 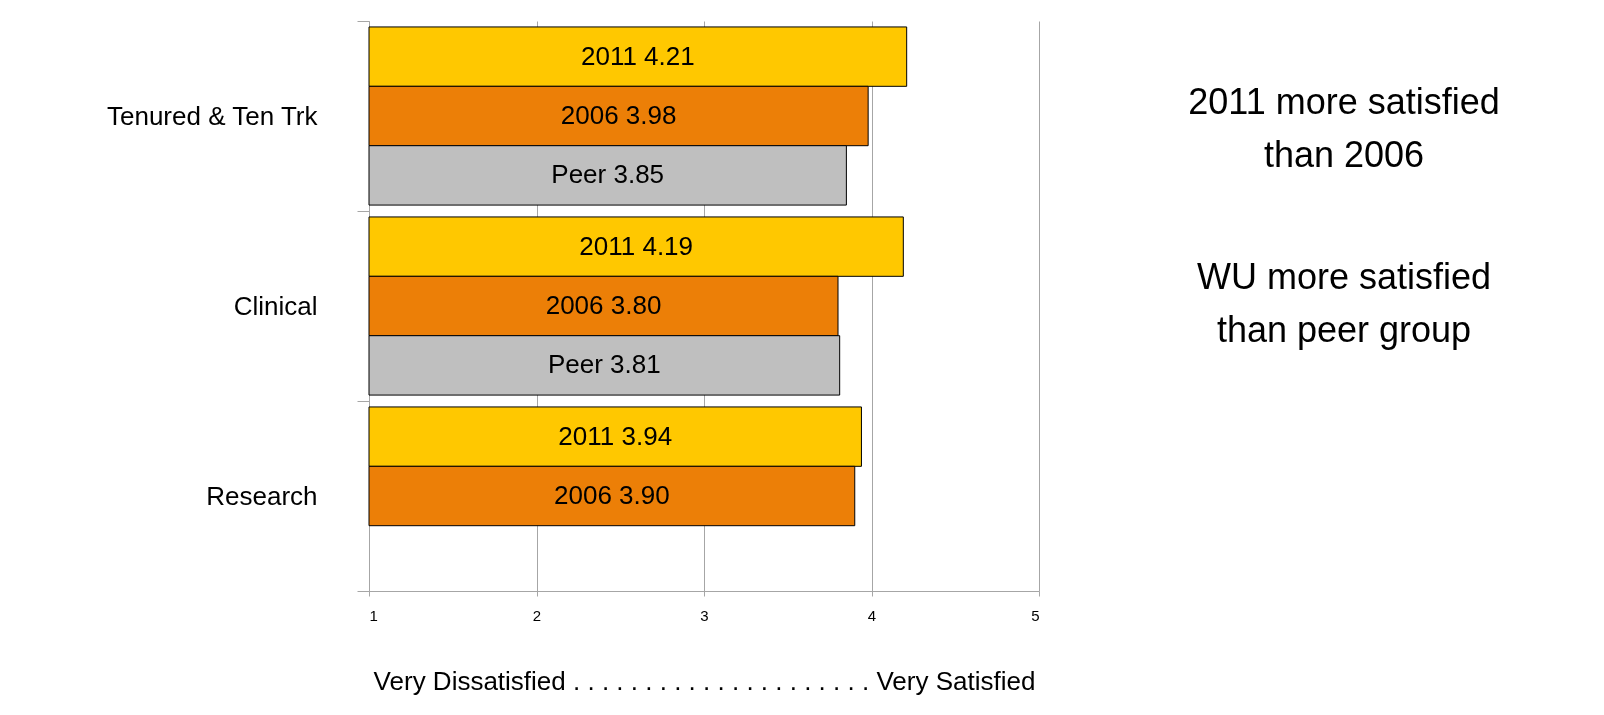 I want to click on y-tick-label: Clinical, so click(x=275, y=305).